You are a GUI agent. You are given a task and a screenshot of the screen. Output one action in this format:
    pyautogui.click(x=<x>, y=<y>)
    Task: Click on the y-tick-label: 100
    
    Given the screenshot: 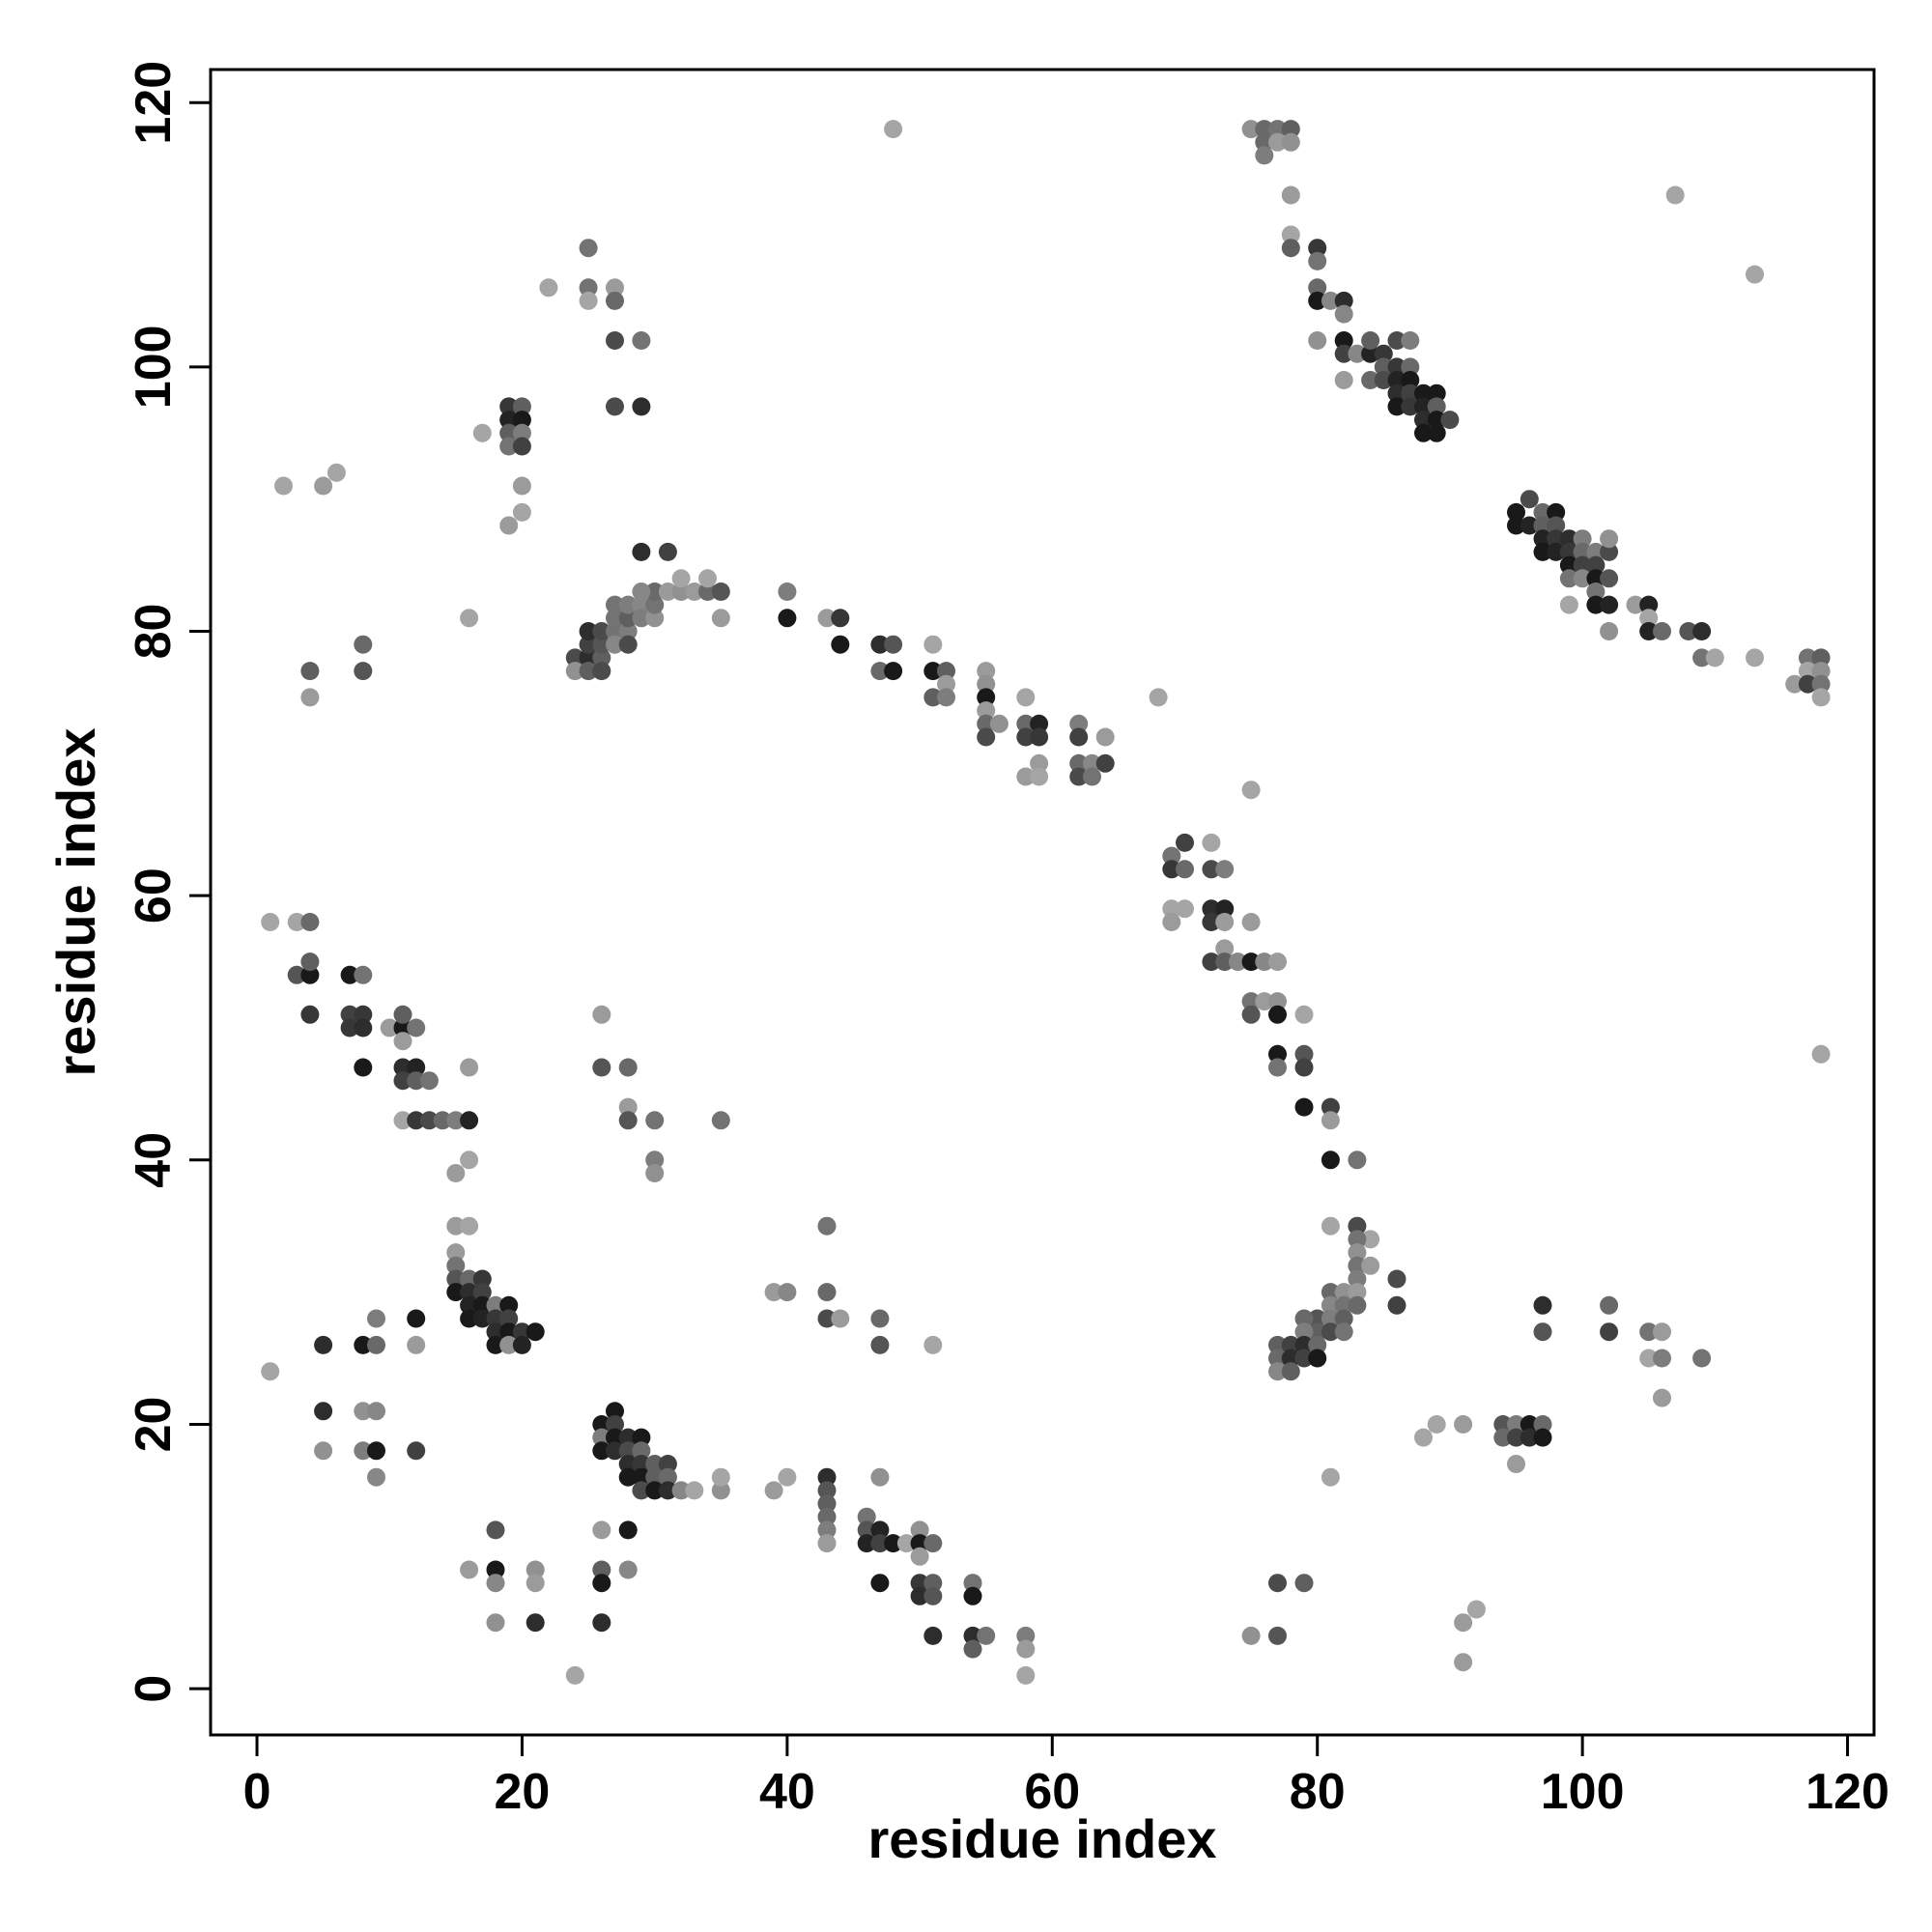 What is the action you would take?
    pyautogui.click(x=154, y=367)
    